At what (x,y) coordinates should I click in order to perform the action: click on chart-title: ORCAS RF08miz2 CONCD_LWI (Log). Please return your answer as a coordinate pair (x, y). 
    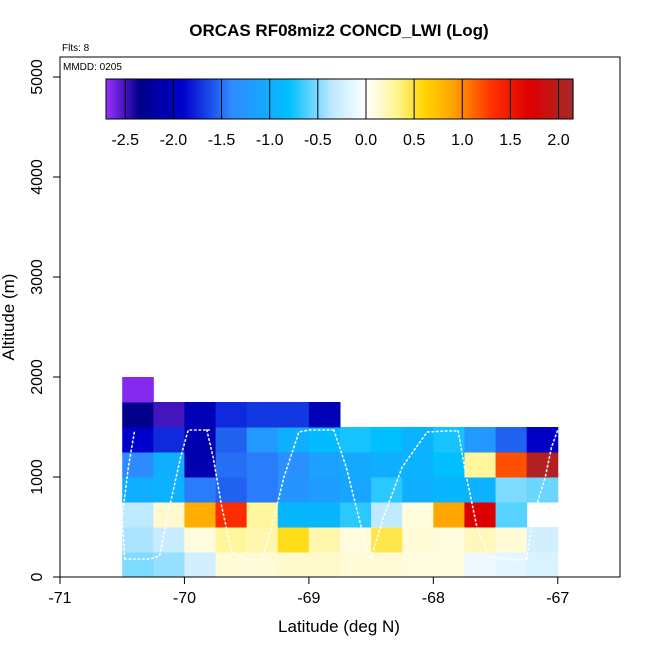
    Looking at the image, I should click on (338, 30).